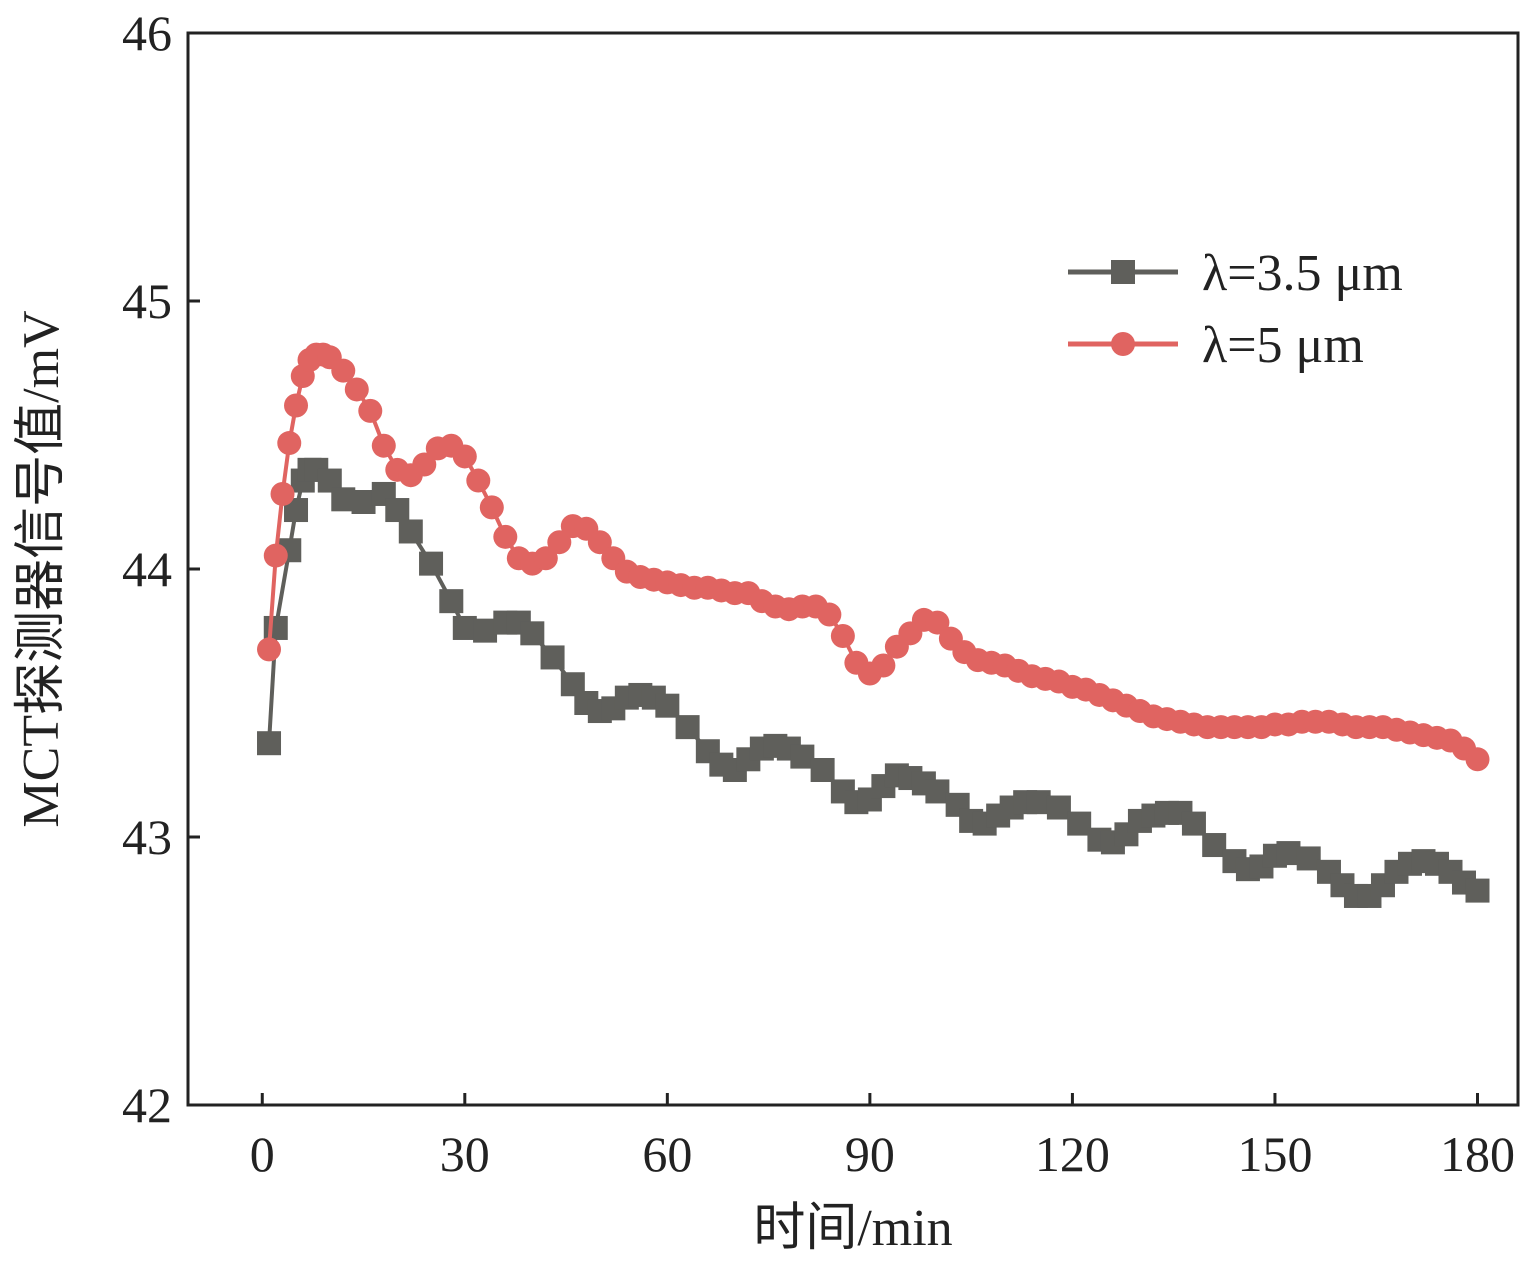 This screenshot has width=1520, height=1267. I want to click on x-tick-label: 0, so click(262, 1154).